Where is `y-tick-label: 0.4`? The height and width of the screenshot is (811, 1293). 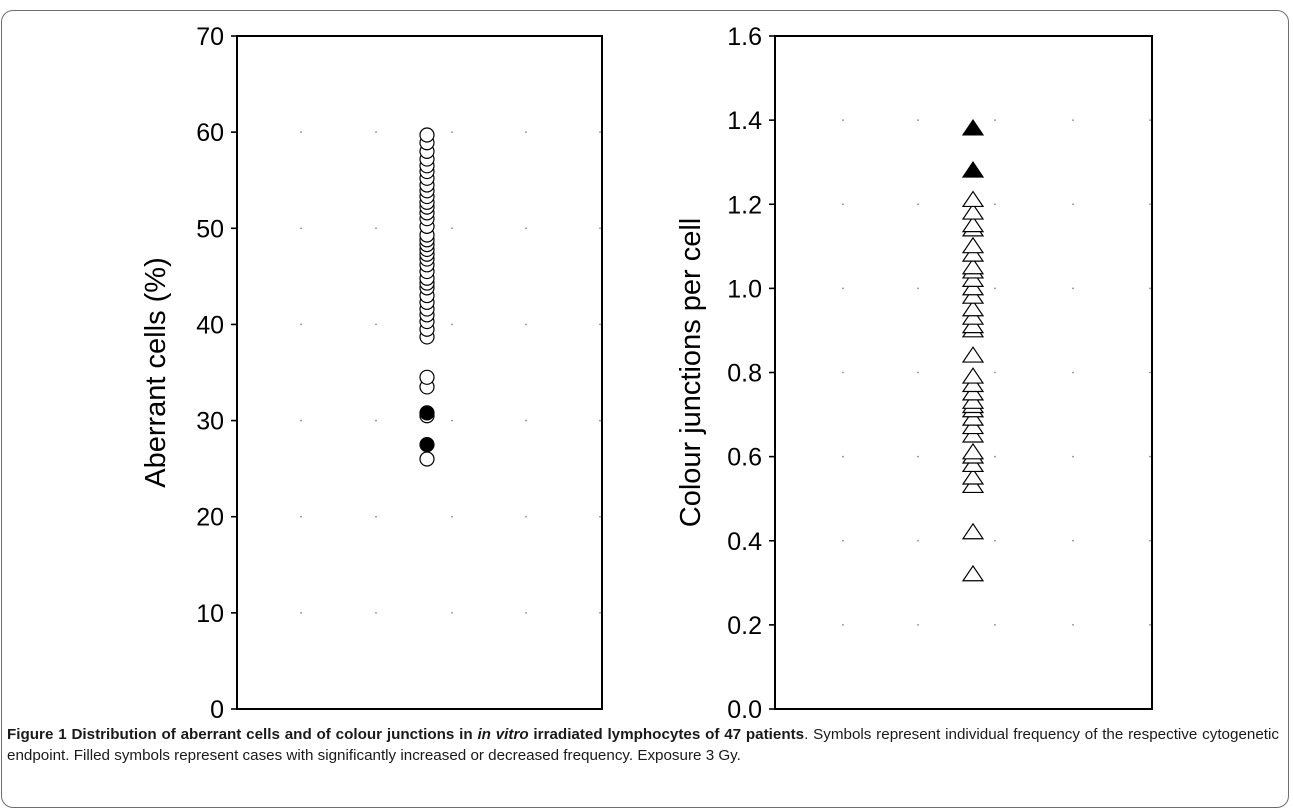
y-tick-label: 0.4 is located at coordinates (744, 542).